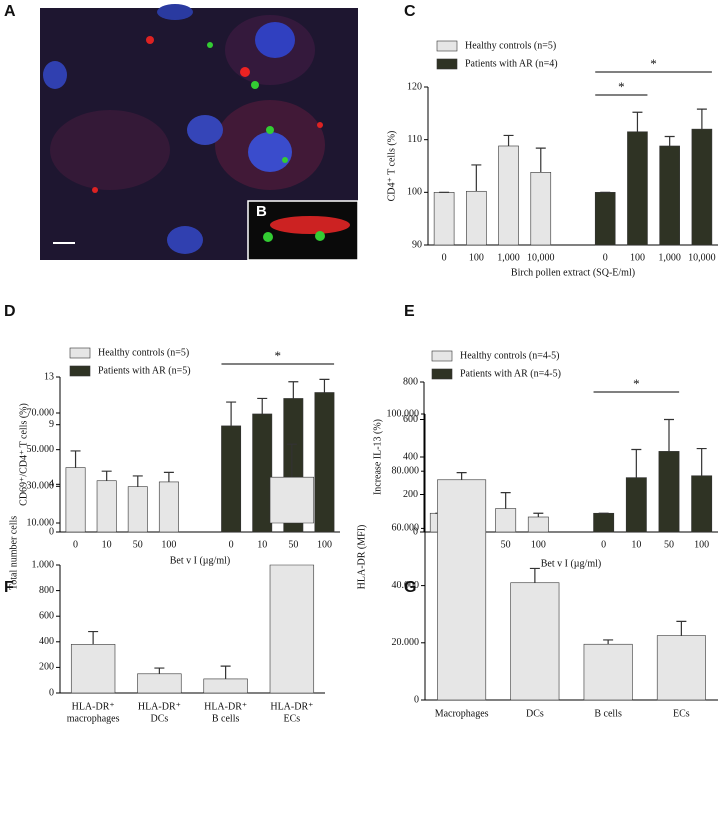  What do you see at coordinates (41, 486) in the screenshot?
I see `y-tick-label: 30.000` at bounding box center [41, 486].